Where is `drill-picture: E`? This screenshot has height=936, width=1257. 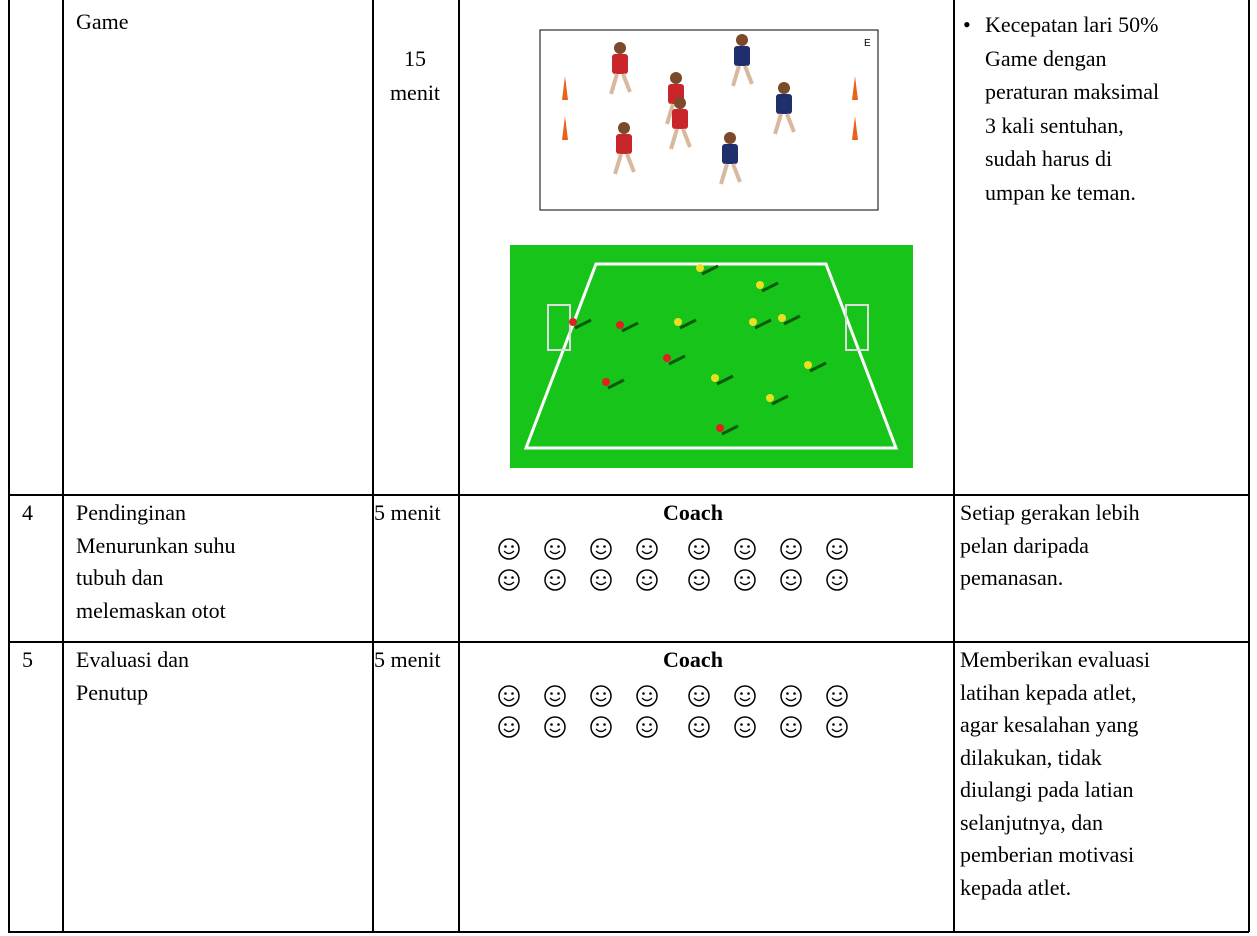 drill-picture: E is located at coordinates (709, 120).